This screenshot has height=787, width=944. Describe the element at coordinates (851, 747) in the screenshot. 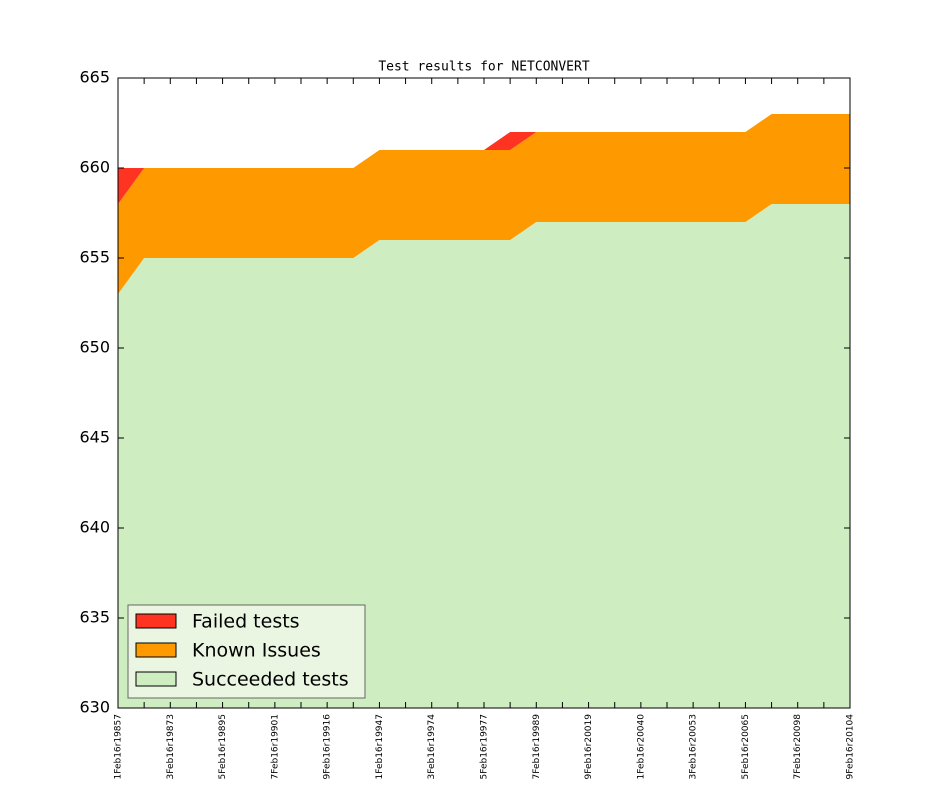

I see `x-tick-label: 9Feb16r20104` at that location.